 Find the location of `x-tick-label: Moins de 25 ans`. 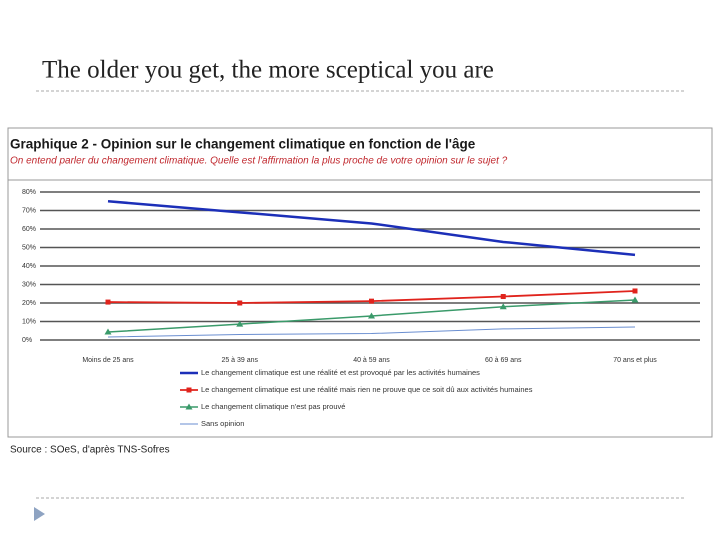

x-tick-label: Moins de 25 ans is located at coordinates (108, 360).